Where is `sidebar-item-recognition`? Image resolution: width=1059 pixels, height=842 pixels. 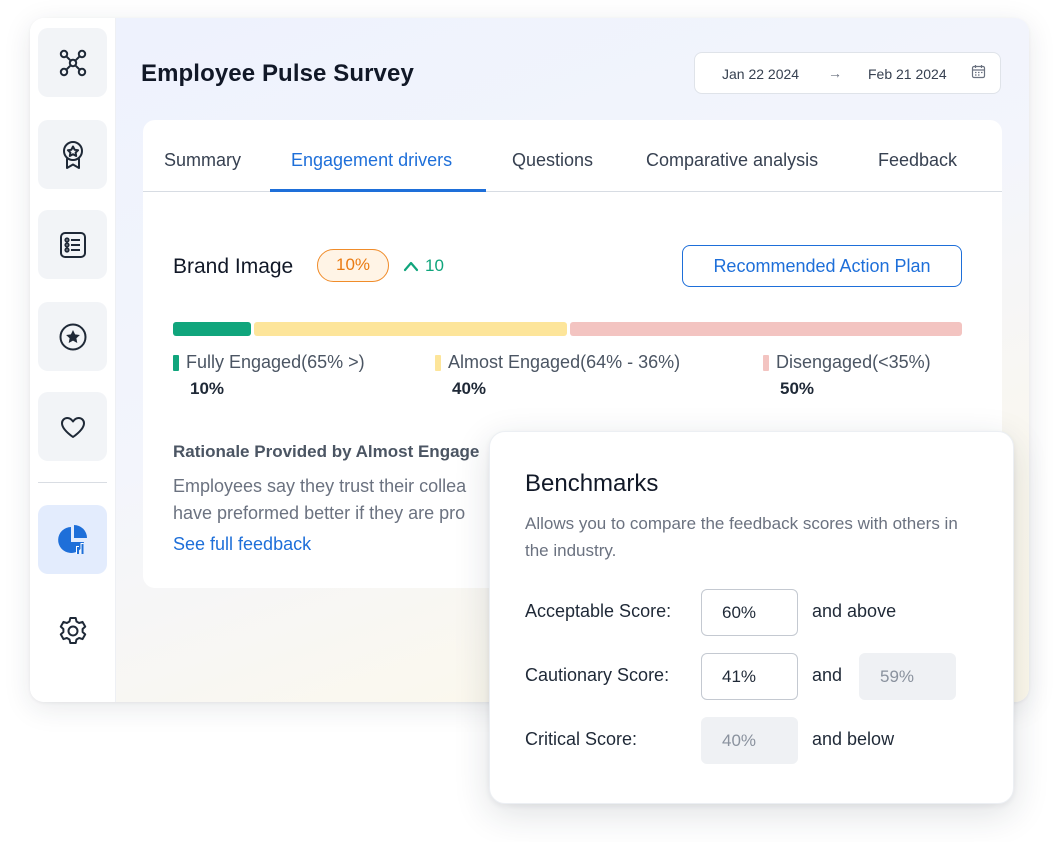 sidebar-item-recognition is located at coordinates (72, 336).